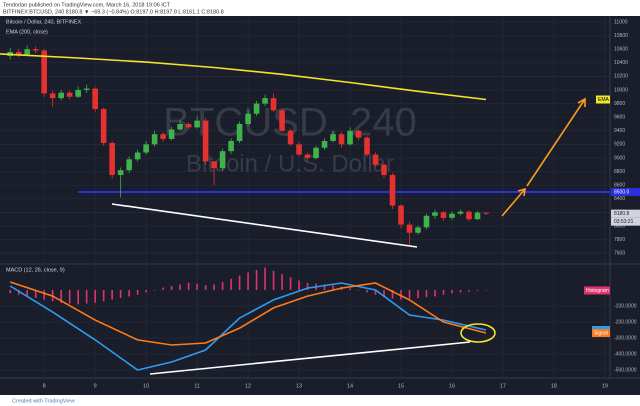  I want to click on y-tick-label: -200.0000, so click(625, 322).